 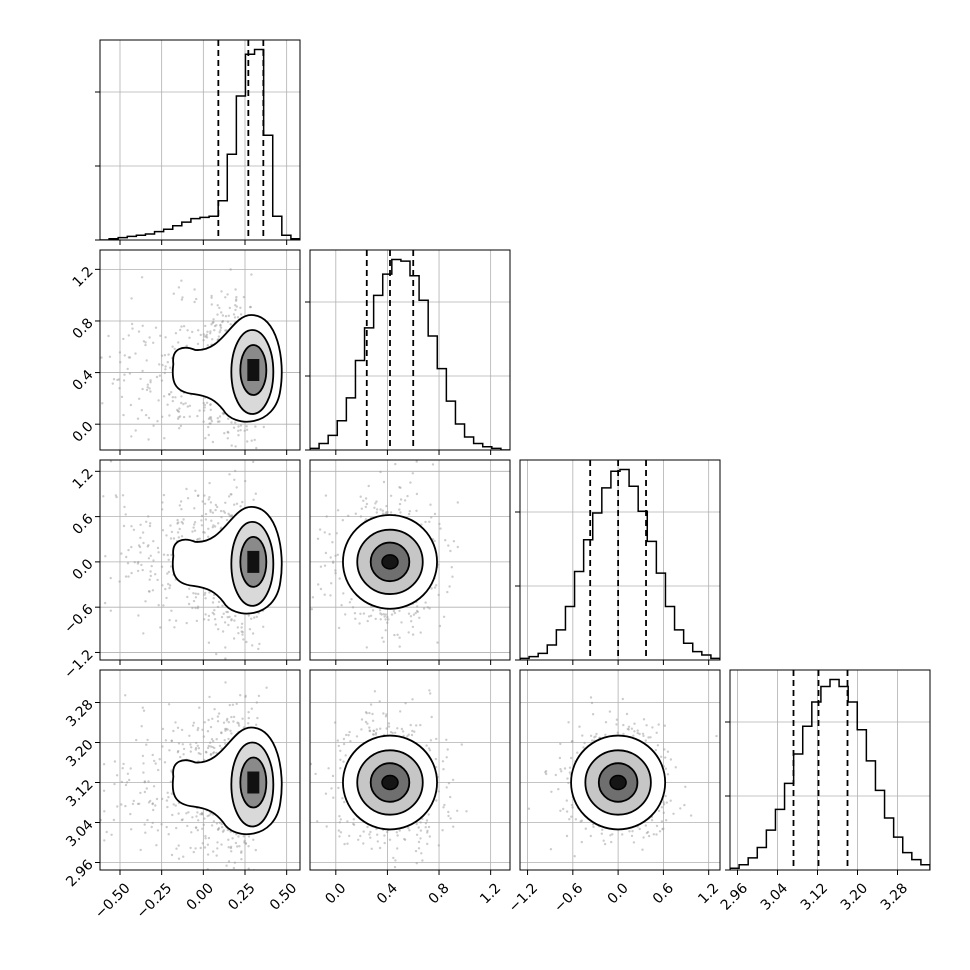 What do you see at coordinates (663, 893) in the screenshot?
I see `x-tick-label: 0.6` at bounding box center [663, 893].